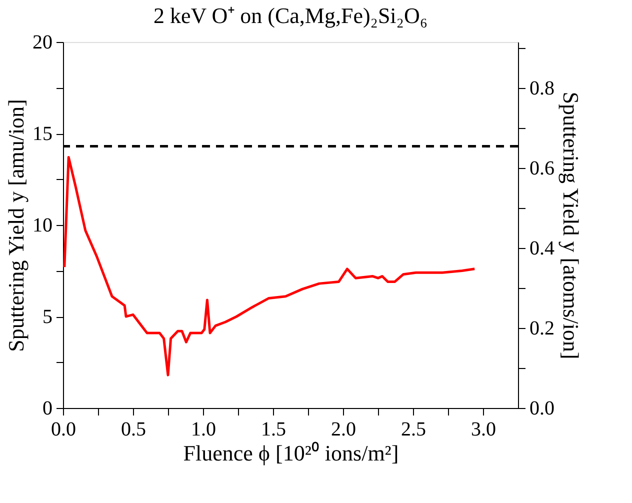 The height and width of the screenshot is (503, 632). What do you see at coordinates (542, 409) in the screenshot?
I see `y2-tick-label: 0.0` at bounding box center [542, 409].